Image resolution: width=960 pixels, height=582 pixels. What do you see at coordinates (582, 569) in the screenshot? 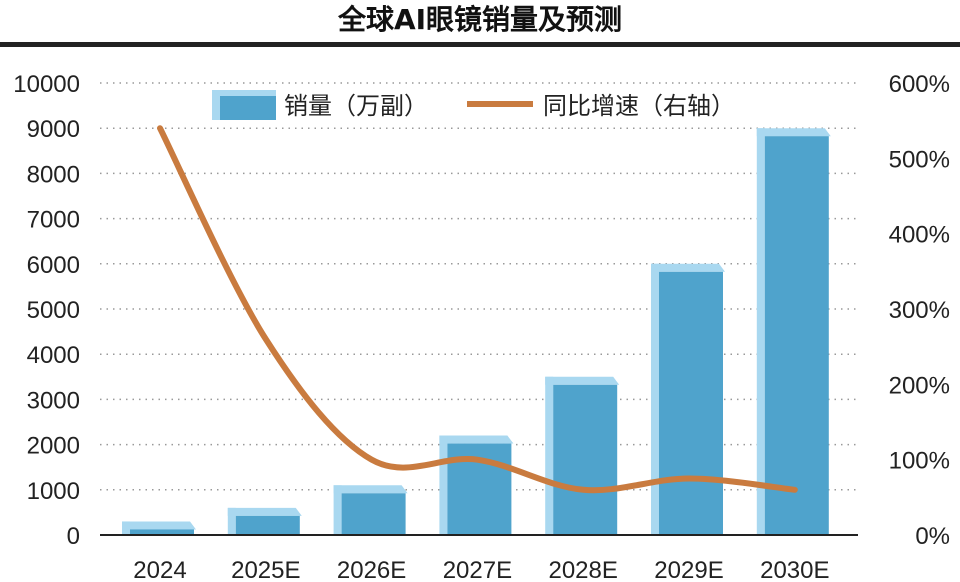
I see `x-tick-label: 2028E` at bounding box center [582, 569].